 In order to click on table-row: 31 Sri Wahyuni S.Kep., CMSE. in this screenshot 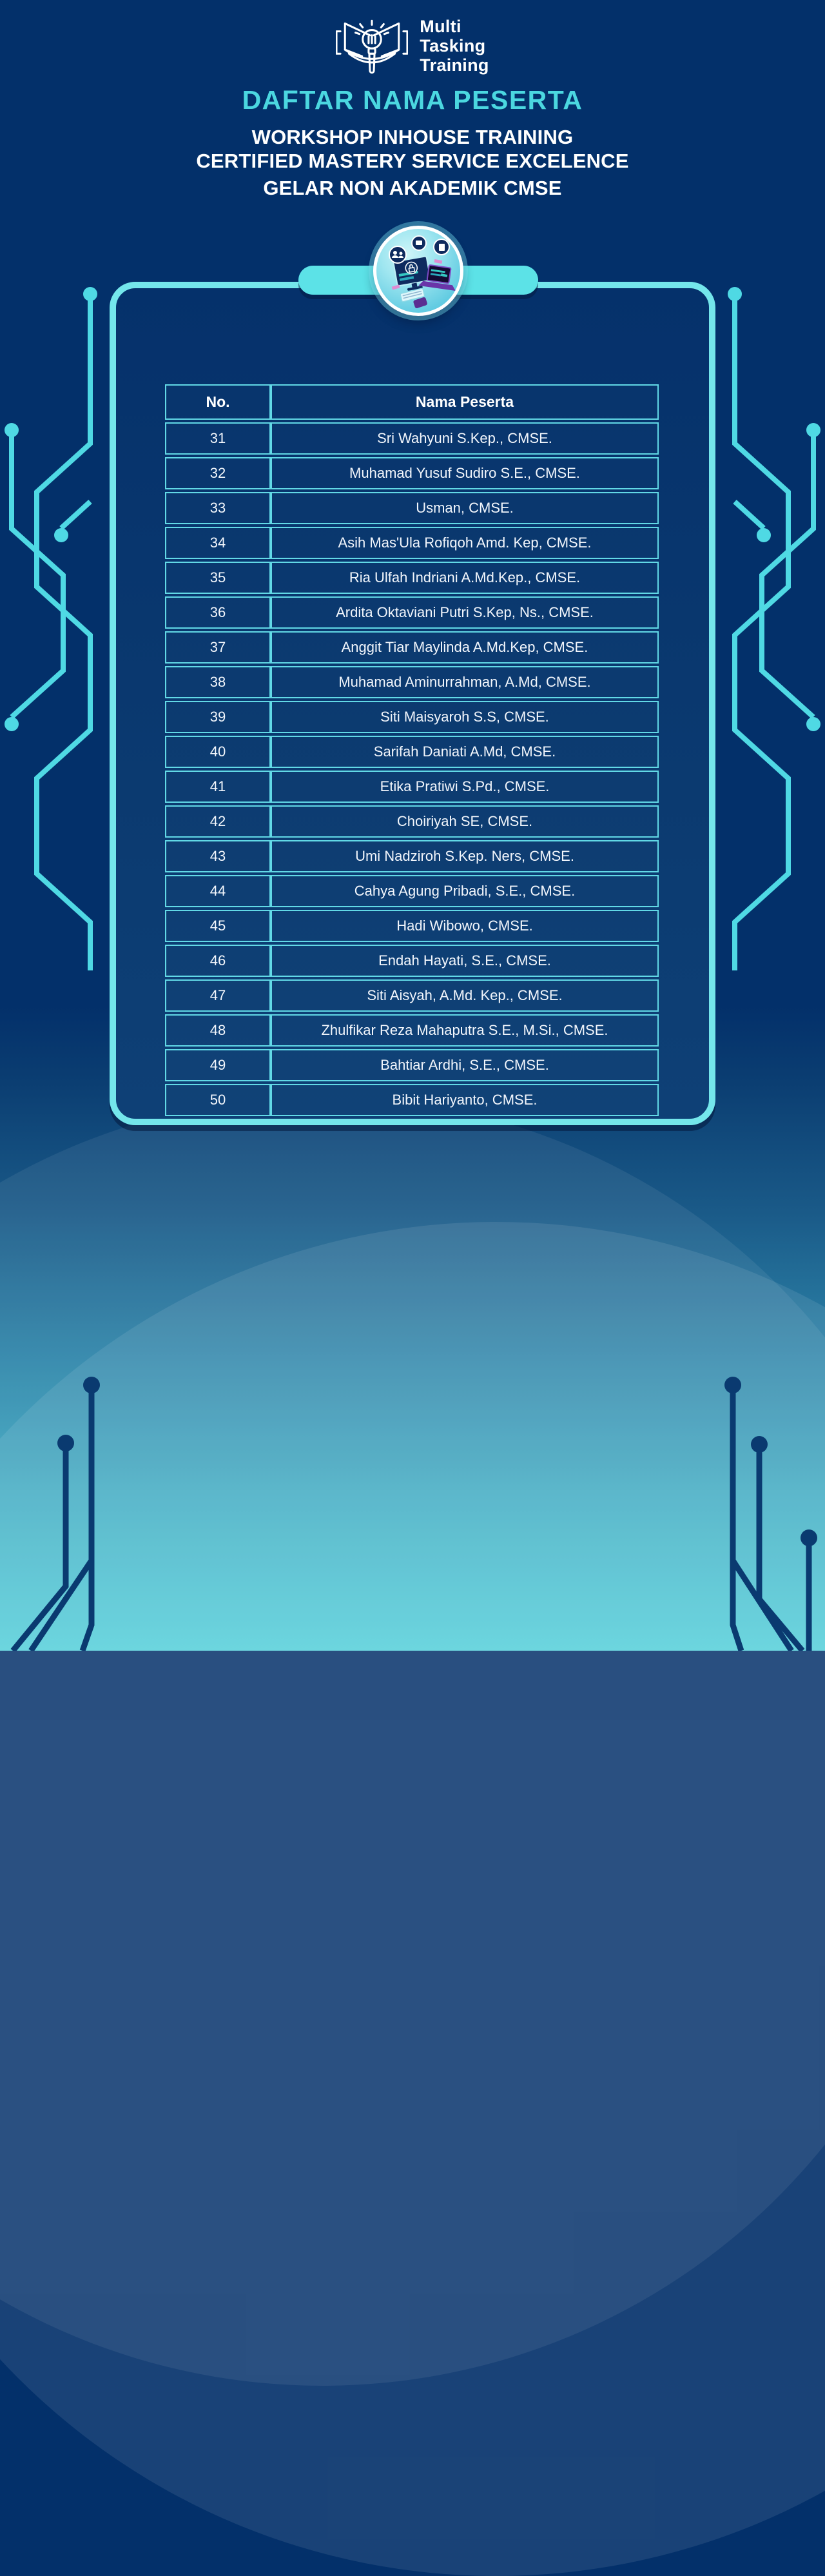, I will do `click(412, 439)`.